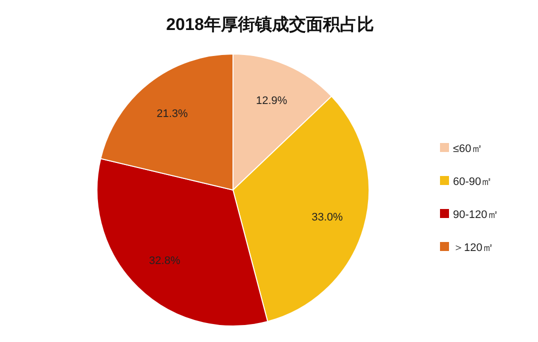 This screenshot has height=342, width=538. What do you see at coordinates (328, 218) in the screenshot?
I see `data-label: 33.0%` at bounding box center [328, 218].